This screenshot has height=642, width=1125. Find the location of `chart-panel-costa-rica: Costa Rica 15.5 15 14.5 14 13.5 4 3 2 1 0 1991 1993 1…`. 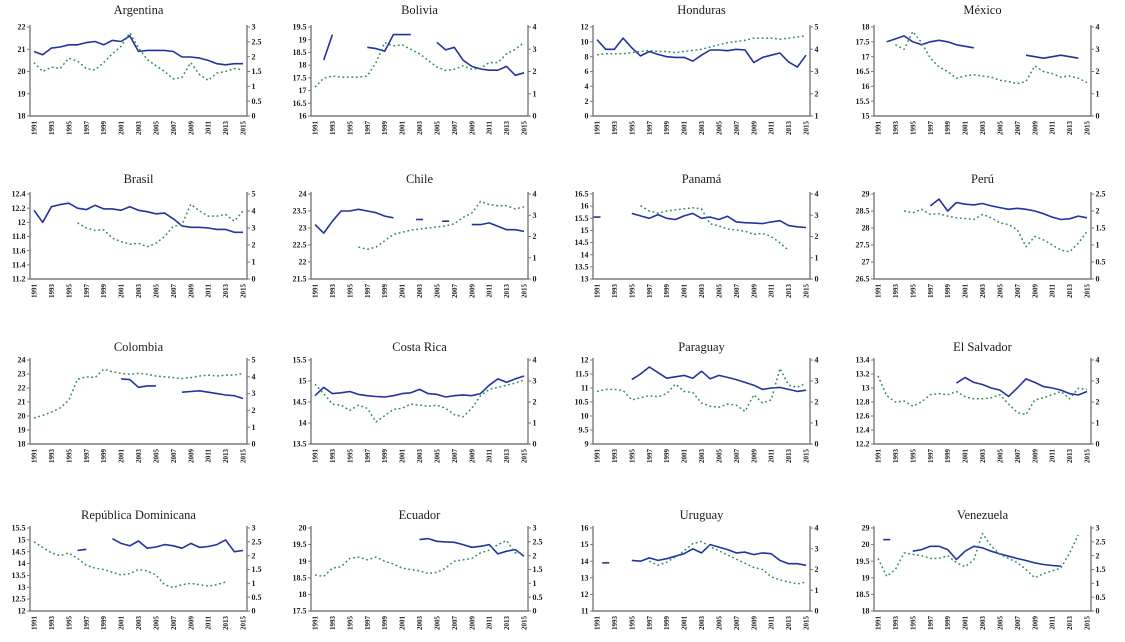

chart-panel-costa-rica: Costa Rica 15.5 15 14.5 14 13.5 4 3 2 1 0 1991 1993 1… is located at coordinates (421, 401).